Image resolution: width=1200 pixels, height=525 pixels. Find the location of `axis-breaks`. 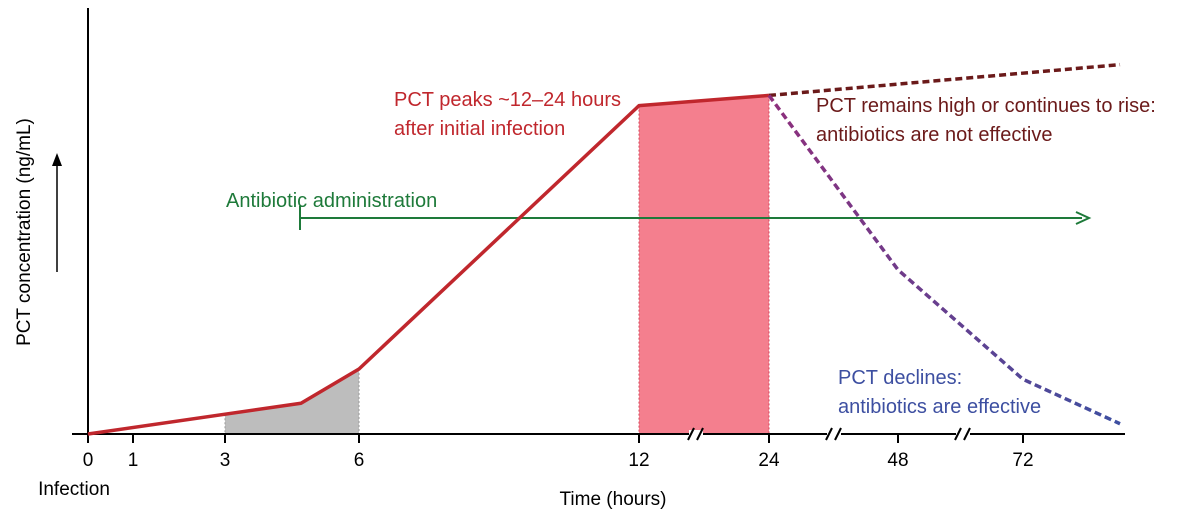

axis-breaks is located at coordinates (829, 434).